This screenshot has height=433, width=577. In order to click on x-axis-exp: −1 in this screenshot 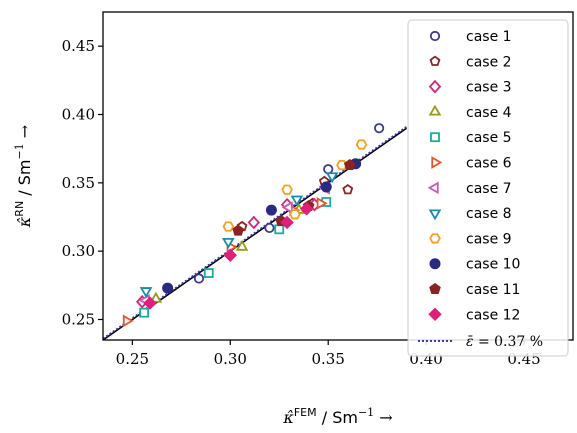, I will do `click(366, 412)`.